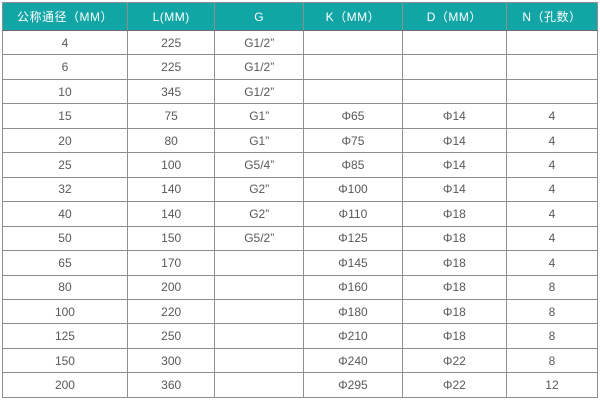 The image size is (600, 402). I want to click on table-cell: 25, so click(65, 165).